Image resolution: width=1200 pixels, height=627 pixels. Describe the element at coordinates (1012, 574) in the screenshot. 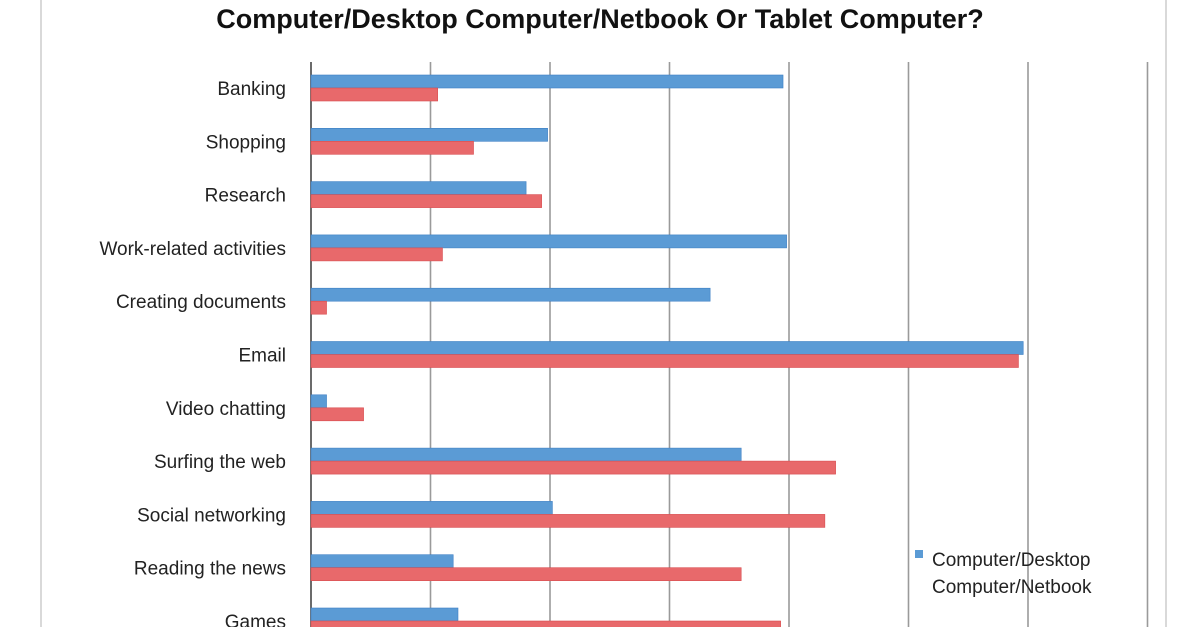

I see `legend-label: Computer/Desktop Computer/Netbook` at that location.